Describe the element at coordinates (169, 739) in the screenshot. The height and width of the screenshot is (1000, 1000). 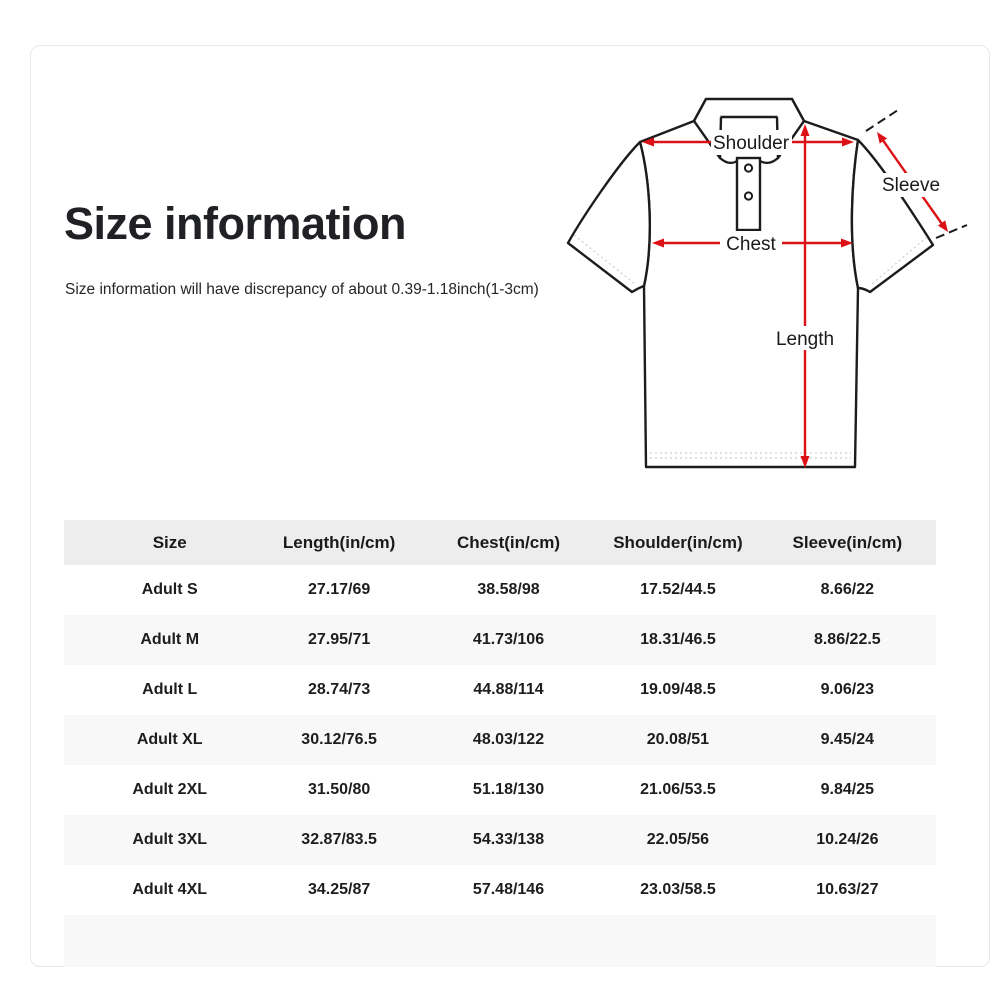
I see `cell-size: Adult XL` at that location.